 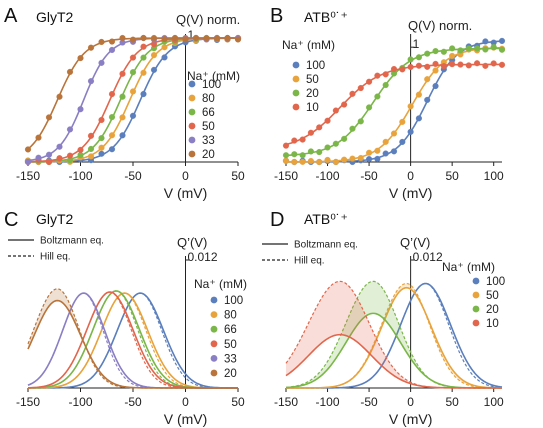 What do you see at coordinates (203, 257) in the screenshot?
I see `y-tick-label: 0.012` at bounding box center [203, 257].